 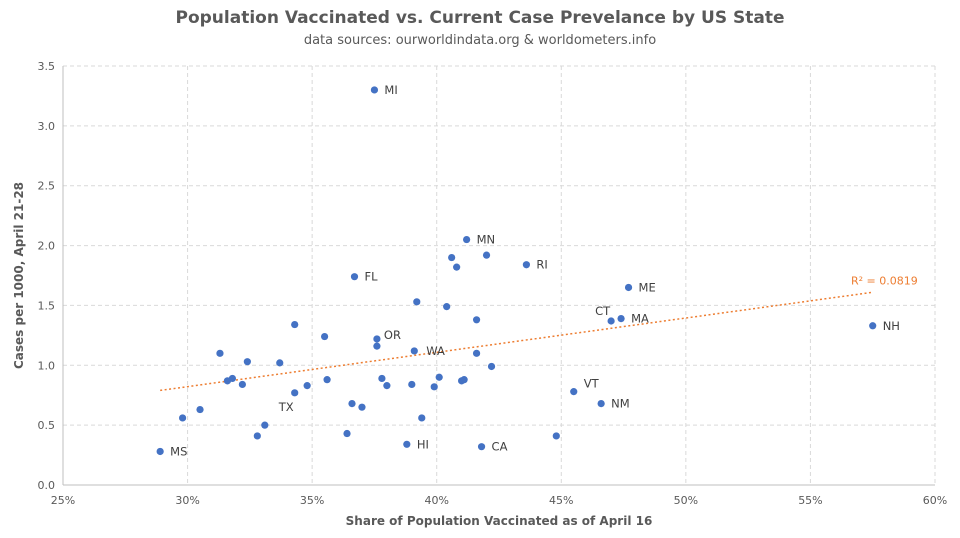 I want to click on point-label-ct: CT, so click(x=603, y=311).